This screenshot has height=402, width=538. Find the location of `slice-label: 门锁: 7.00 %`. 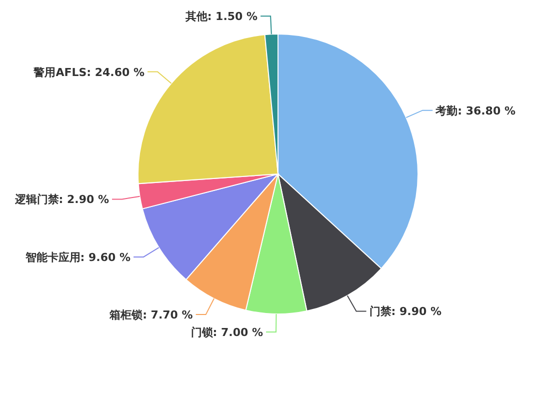

slice-label: 门锁: 7.00 % is located at coordinates (227, 332).